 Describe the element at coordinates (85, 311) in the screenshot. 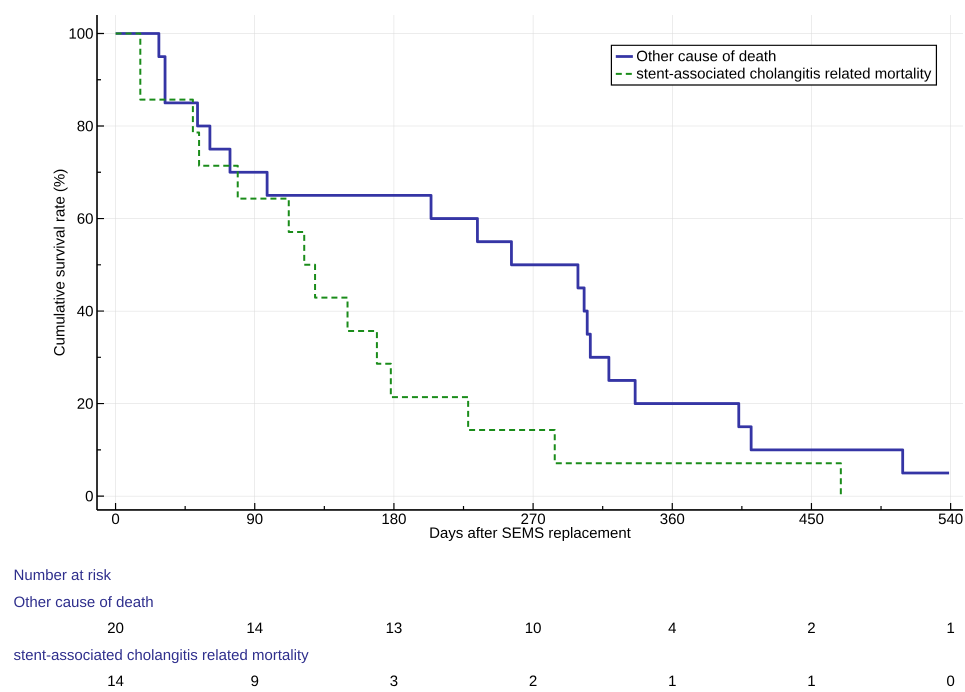

I see `y-tick-label: 40` at that location.